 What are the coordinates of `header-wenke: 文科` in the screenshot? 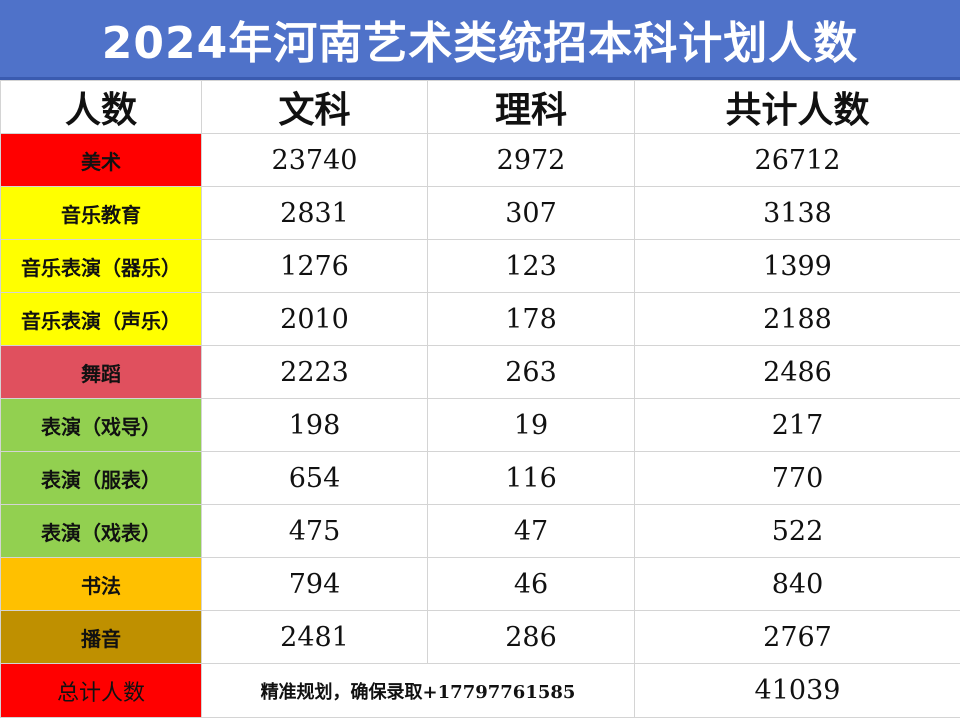 It's located at (315, 107).